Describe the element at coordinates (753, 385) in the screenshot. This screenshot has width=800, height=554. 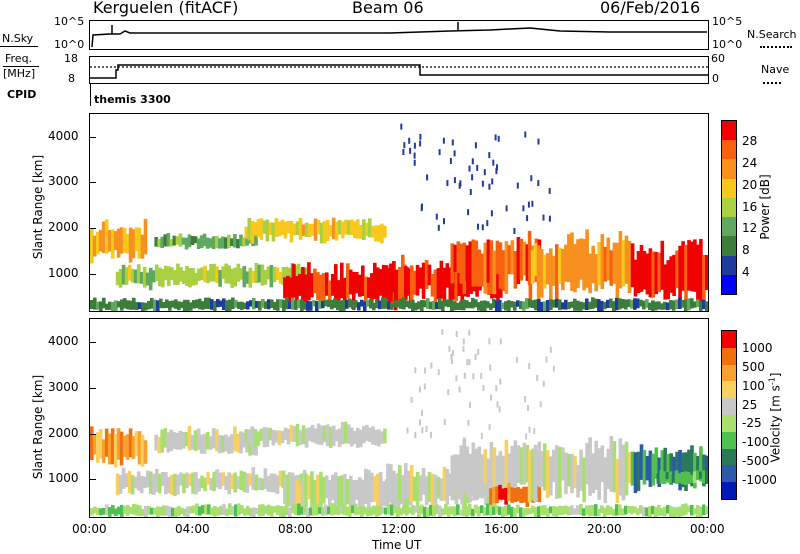
I see `velocity-colorbar-tick-label: 100` at that location.